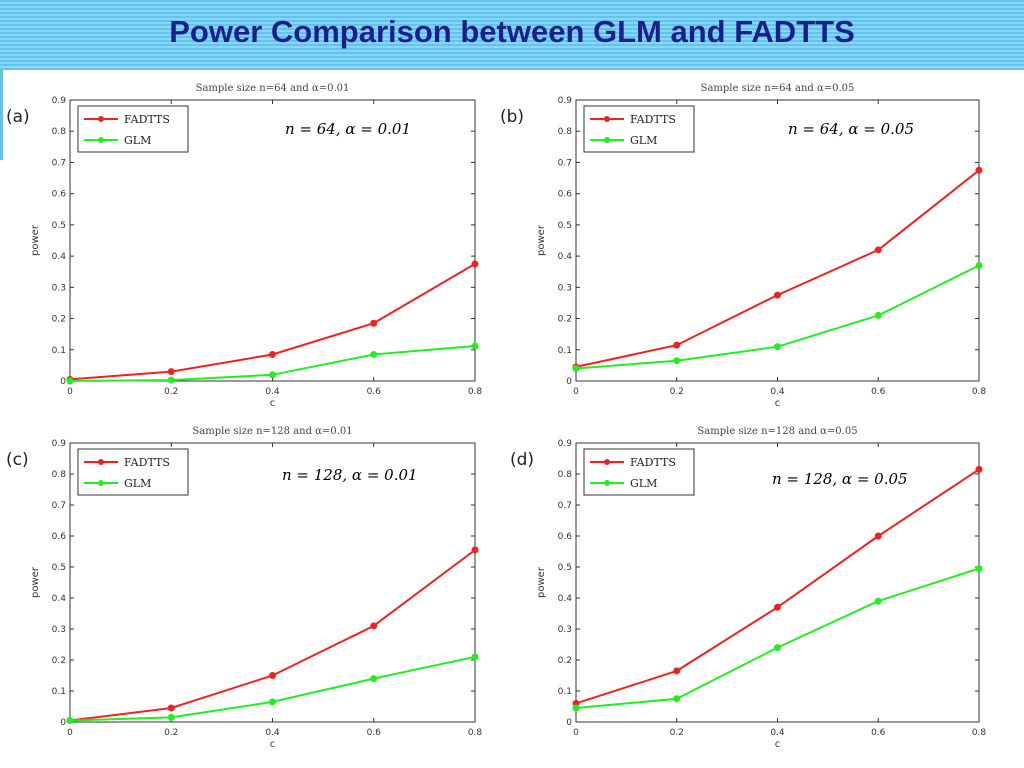 The image size is (1024, 768). What do you see at coordinates (18, 117) in the screenshot?
I see `panel-label: (a)` at bounding box center [18, 117].